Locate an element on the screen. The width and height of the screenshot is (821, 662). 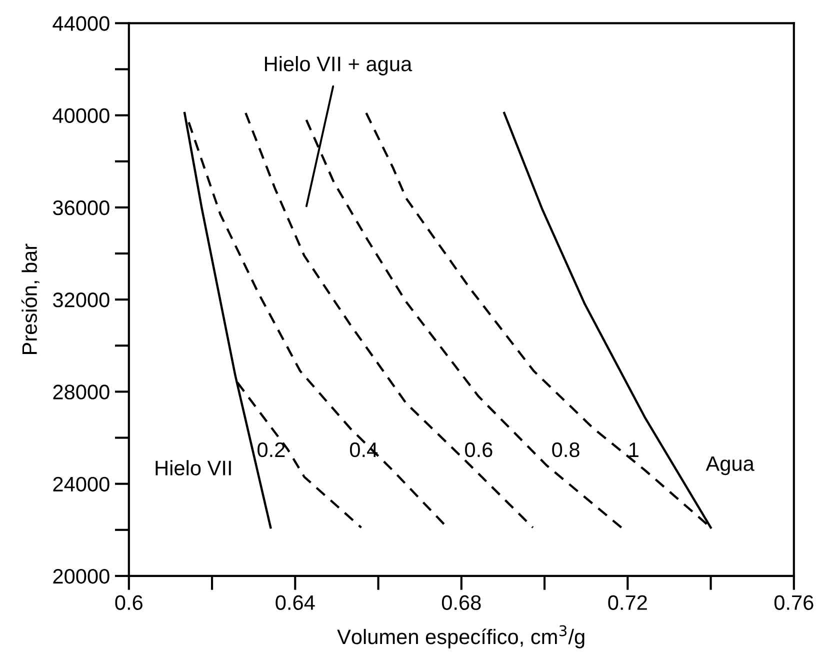
series-label: 1 is located at coordinates (633, 449).